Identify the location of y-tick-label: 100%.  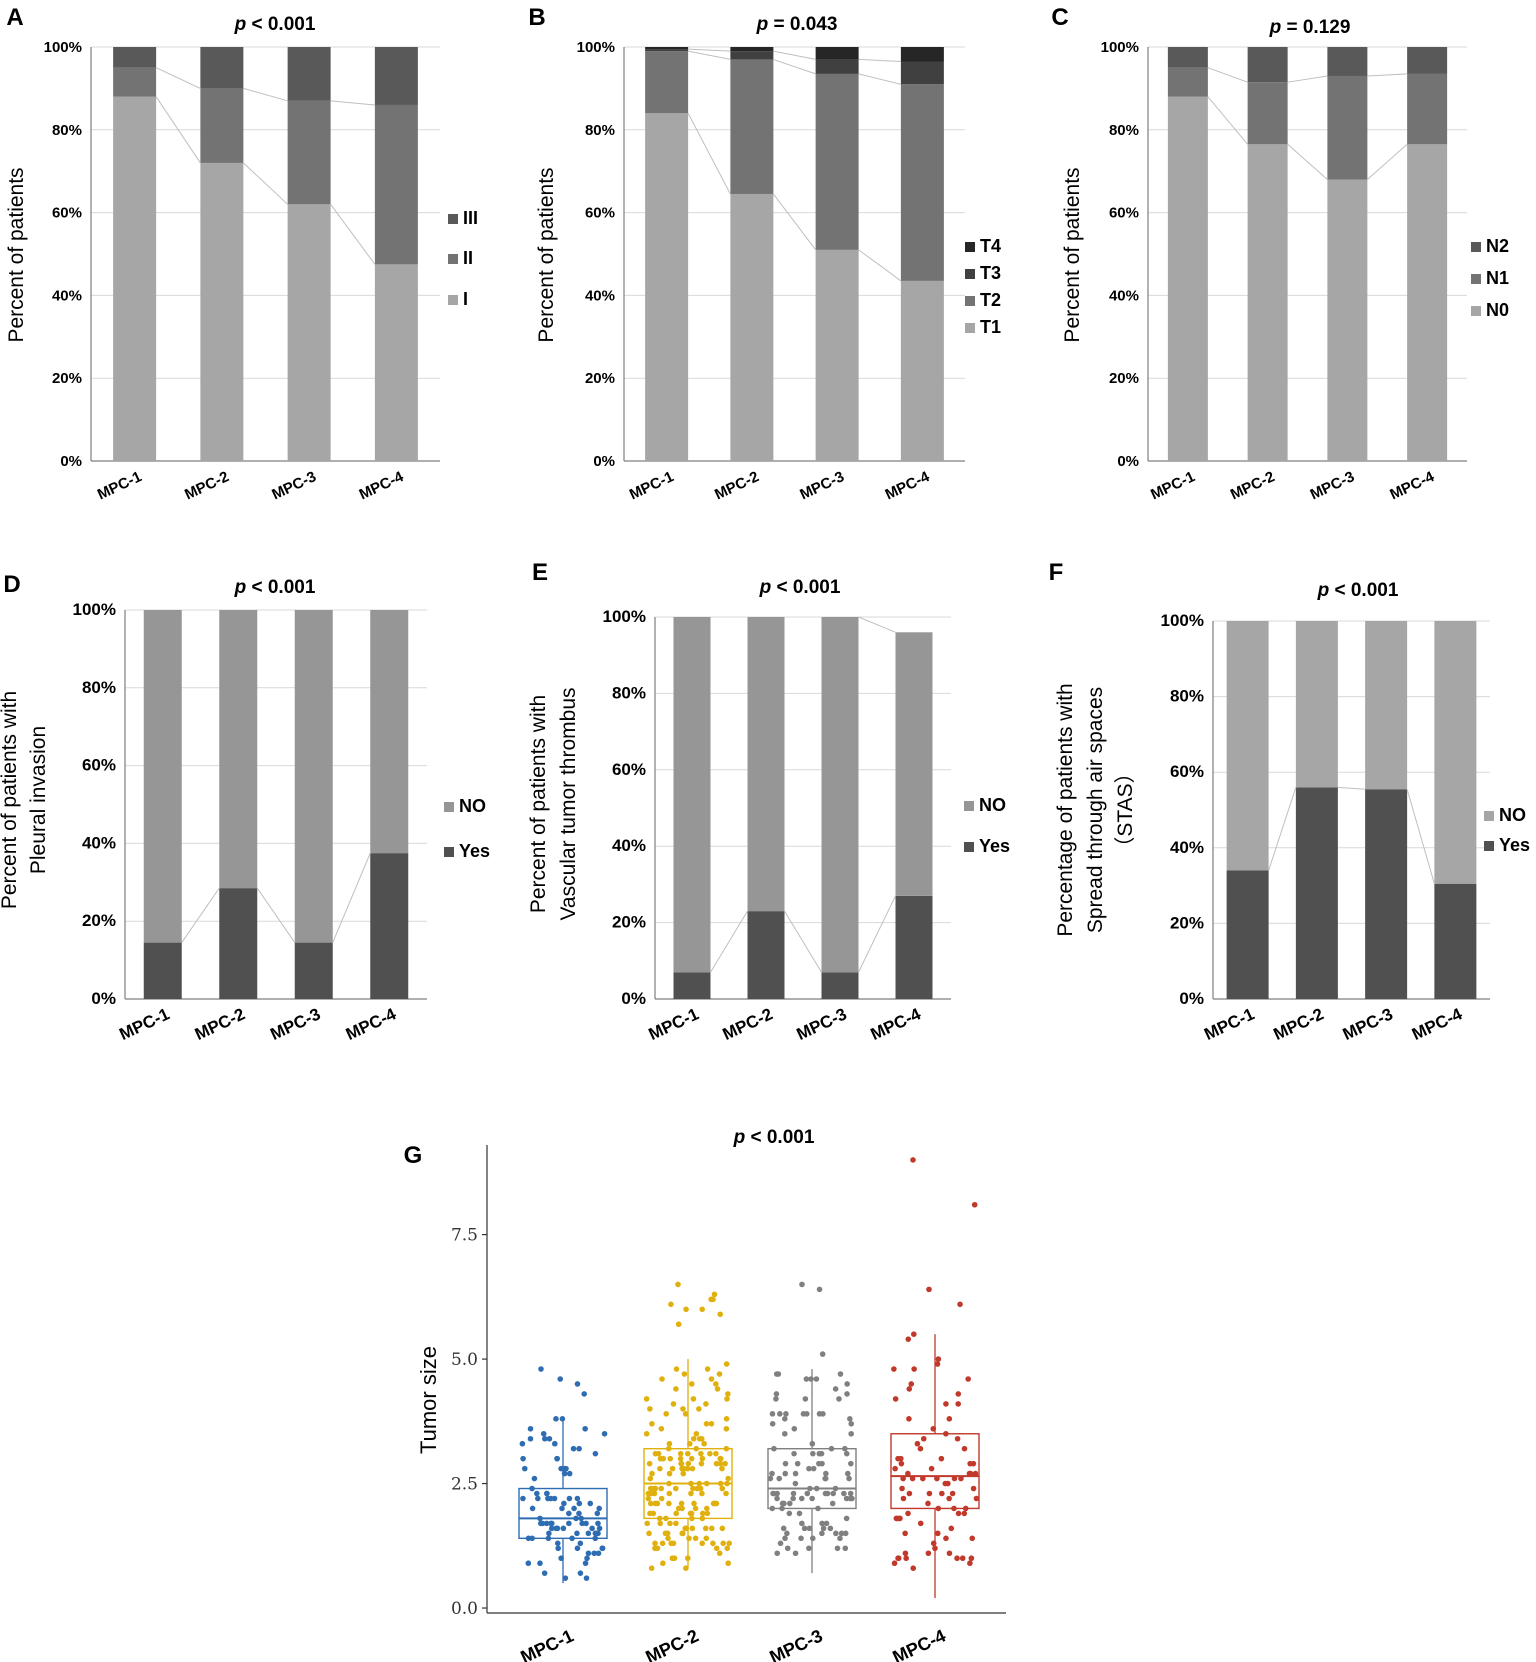
(63, 47).